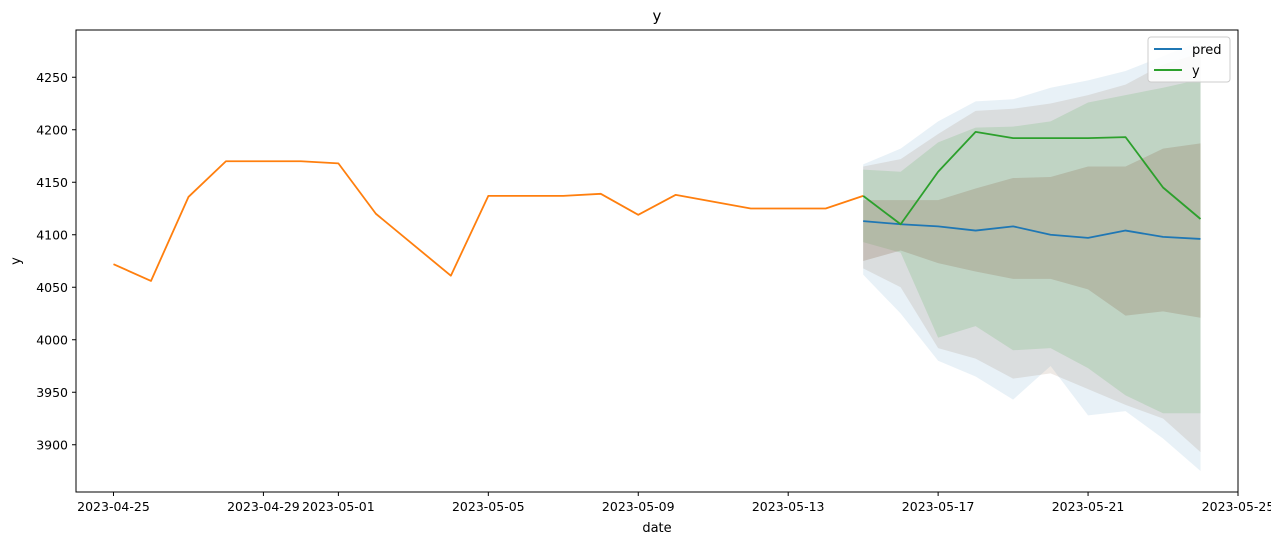 The image size is (1271, 545). Describe the element at coordinates (788, 506) in the screenshot. I see `x-tick-label: 2023-05-13` at that location.